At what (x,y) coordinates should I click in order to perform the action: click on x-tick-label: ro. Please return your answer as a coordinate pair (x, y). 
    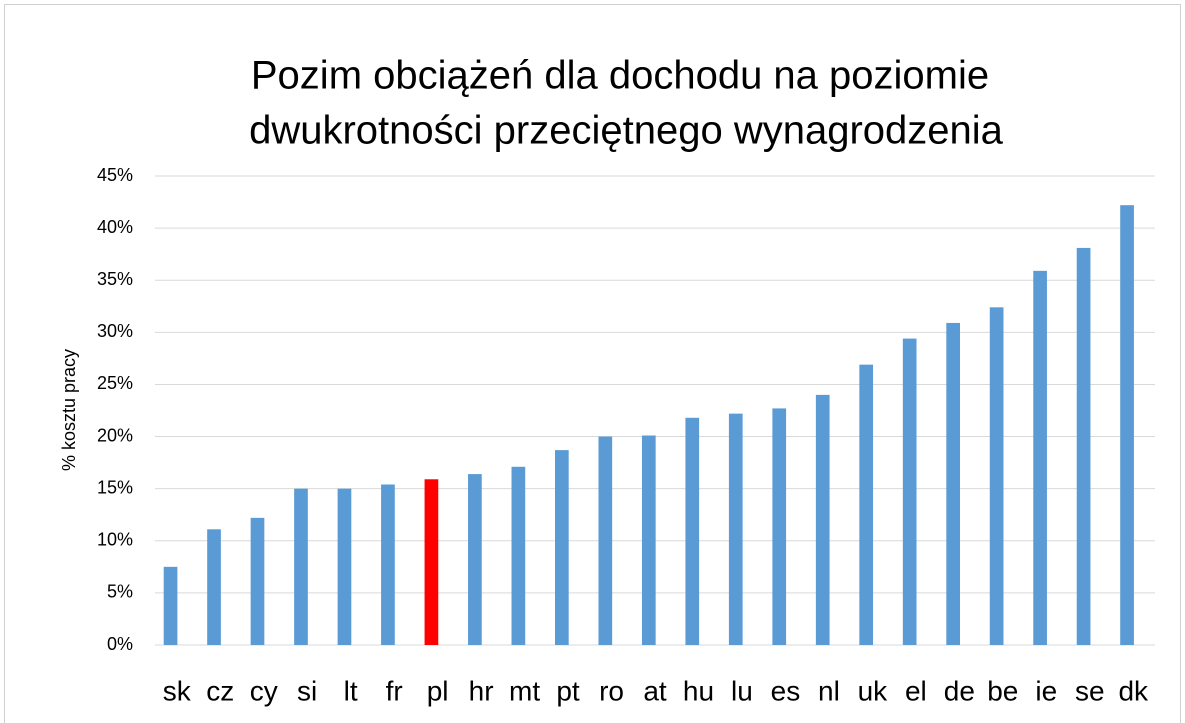
    Looking at the image, I should click on (611, 690).